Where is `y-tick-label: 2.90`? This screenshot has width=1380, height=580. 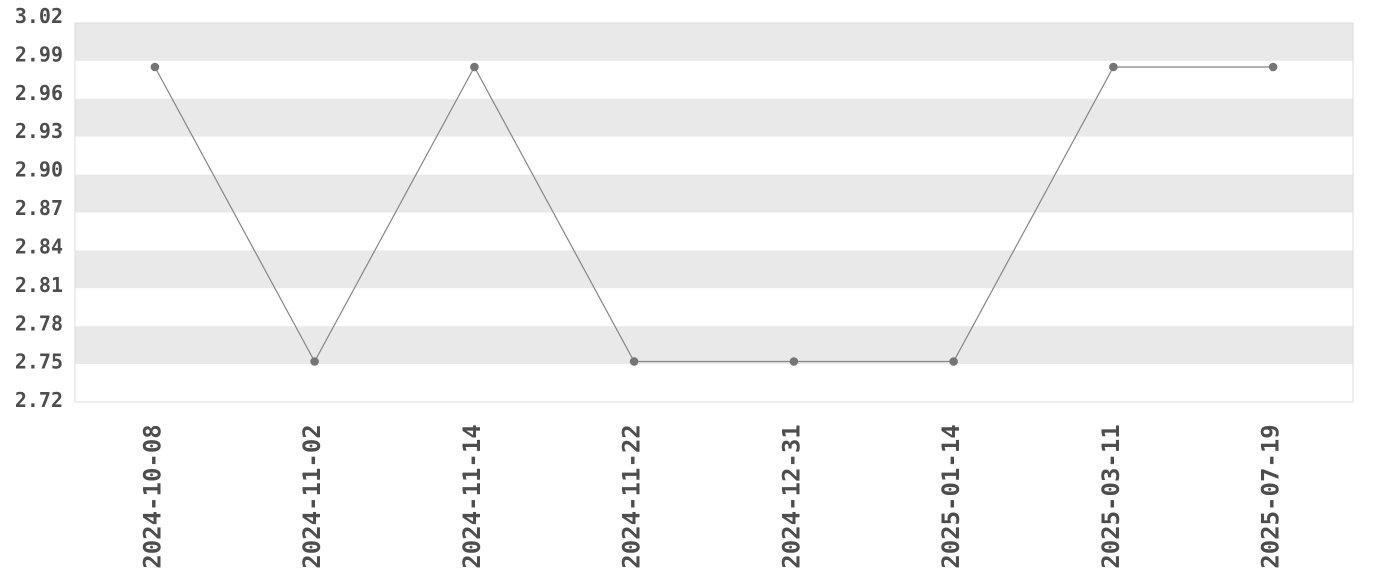
y-tick-label: 2.90 is located at coordinates (39, 170).